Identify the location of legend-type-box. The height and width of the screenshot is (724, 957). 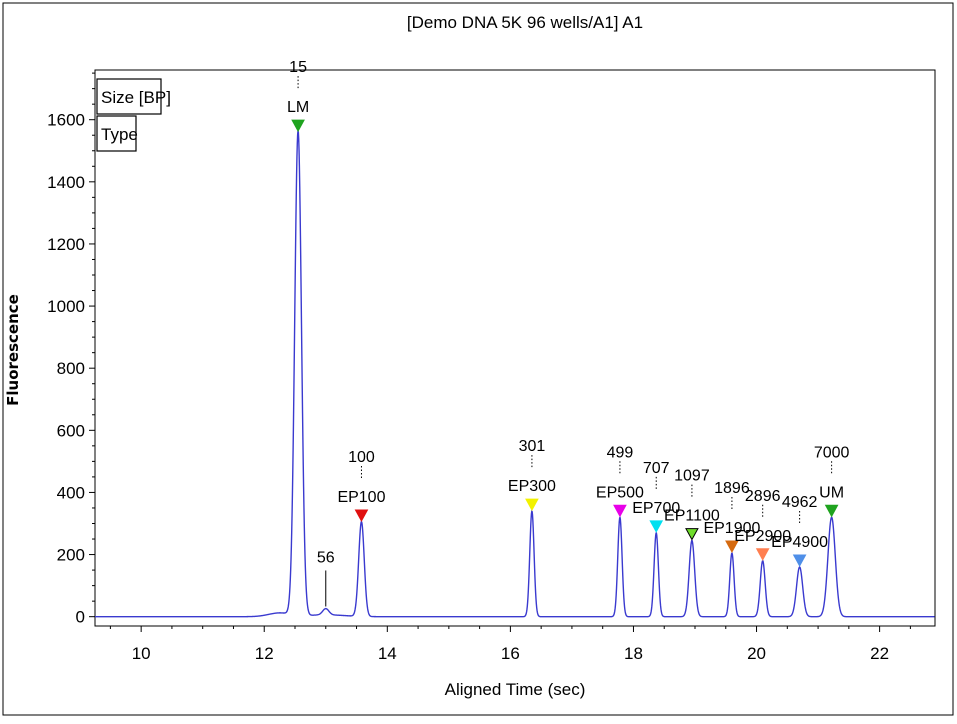
(116, 133).